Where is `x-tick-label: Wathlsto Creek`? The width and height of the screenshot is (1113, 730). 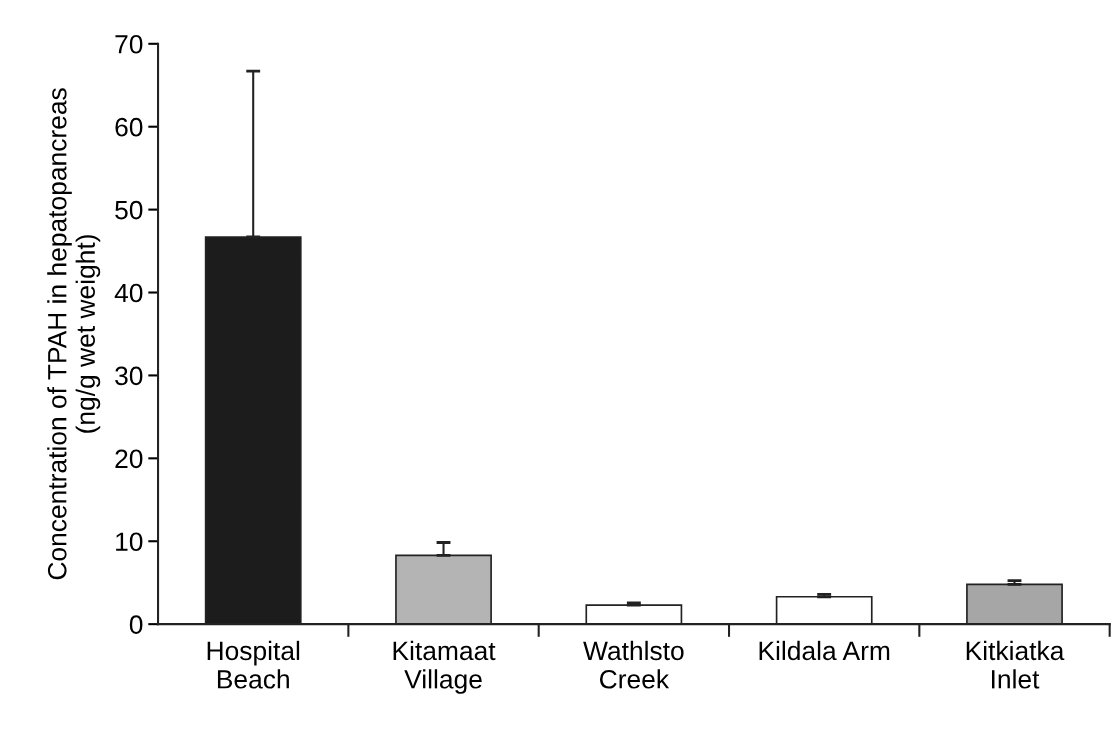
x-tick-label: Wathlsto Creek is located at coordinates (633, 664).